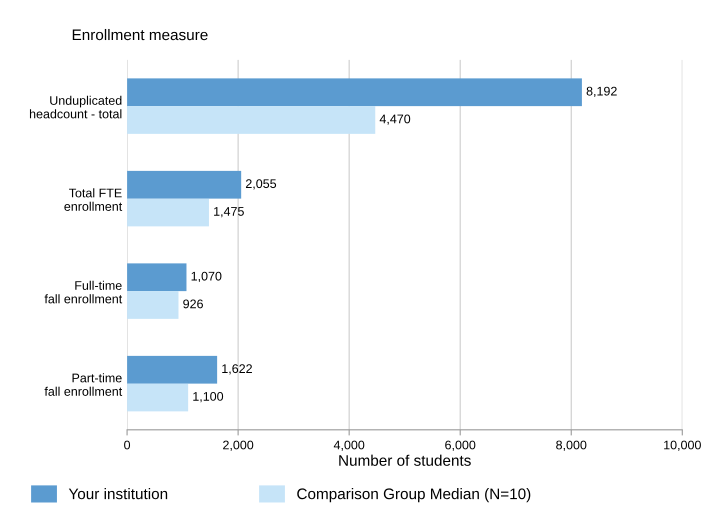 The height and width of the screenshot is (516, 722). What do you see at coordinates (83, 384) in the screenshot?
I see `y-tick-label: Part-time fall enrollment` at bounding box center [83, 384].